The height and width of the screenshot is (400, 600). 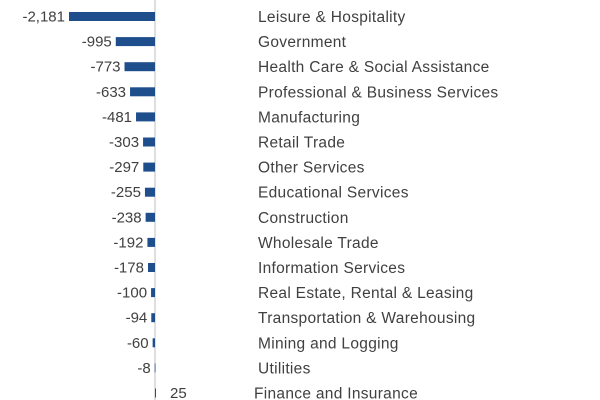 What do you see at coordinates (143, 368) in the screenshot?
I see `value-label-14: -8` at bounding box center [143, 368].